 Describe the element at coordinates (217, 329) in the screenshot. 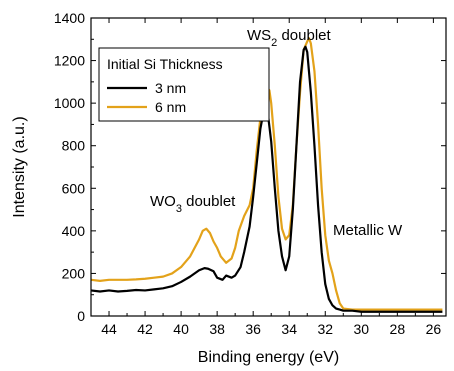

I see `x-tick-label: 38` at that location.